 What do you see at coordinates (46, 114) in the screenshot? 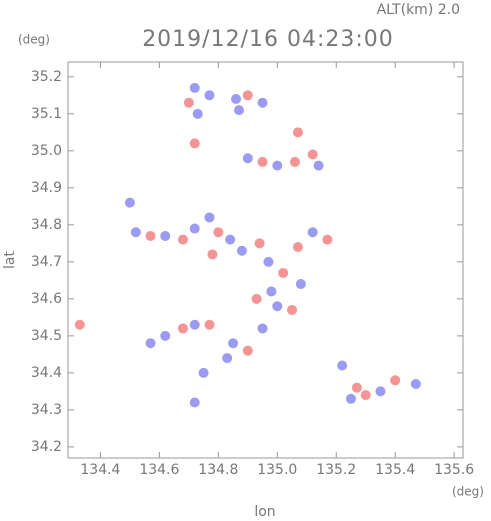
I see `y-tick-label: 35.1` at bounding box center [46, 114].